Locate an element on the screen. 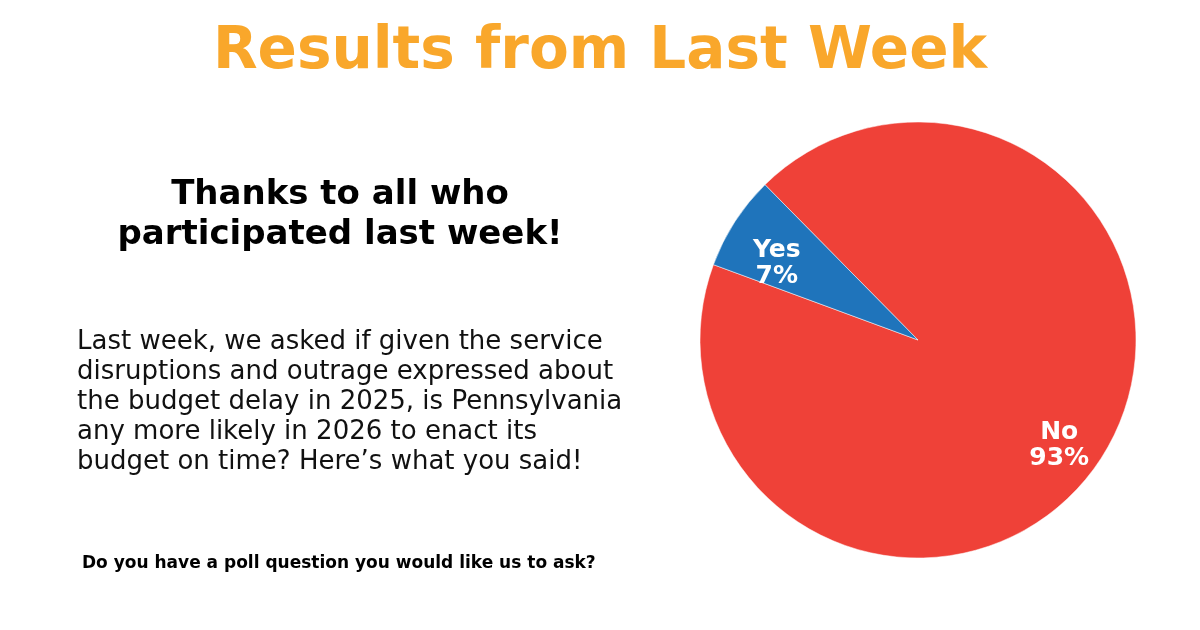 The height and width of the screenshot is (630, 1200). text: Thanks to all who participated last week! is located at coordinates (340, 212).